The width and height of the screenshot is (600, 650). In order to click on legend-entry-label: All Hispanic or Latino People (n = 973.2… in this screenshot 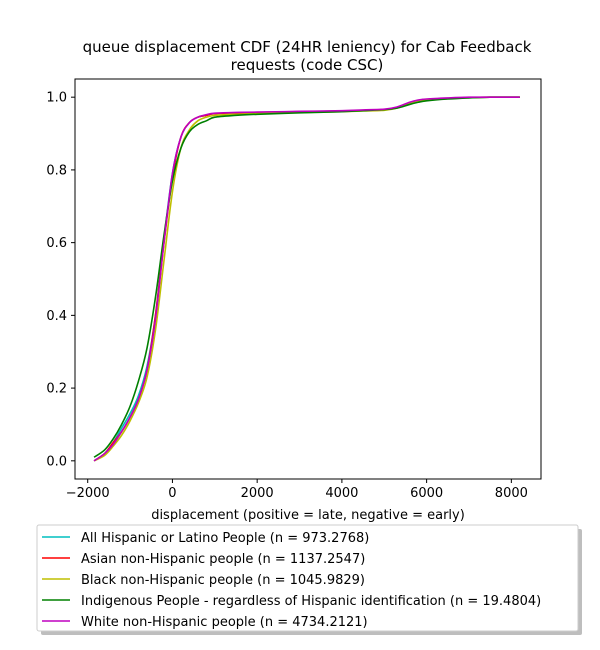, I will do `click(225, 538)`.